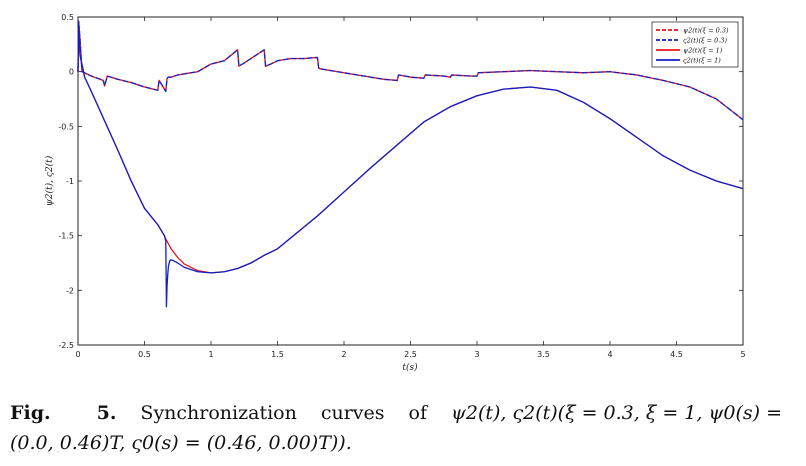  I want to click on x-tick-label: 4.5, so click(676, 354).